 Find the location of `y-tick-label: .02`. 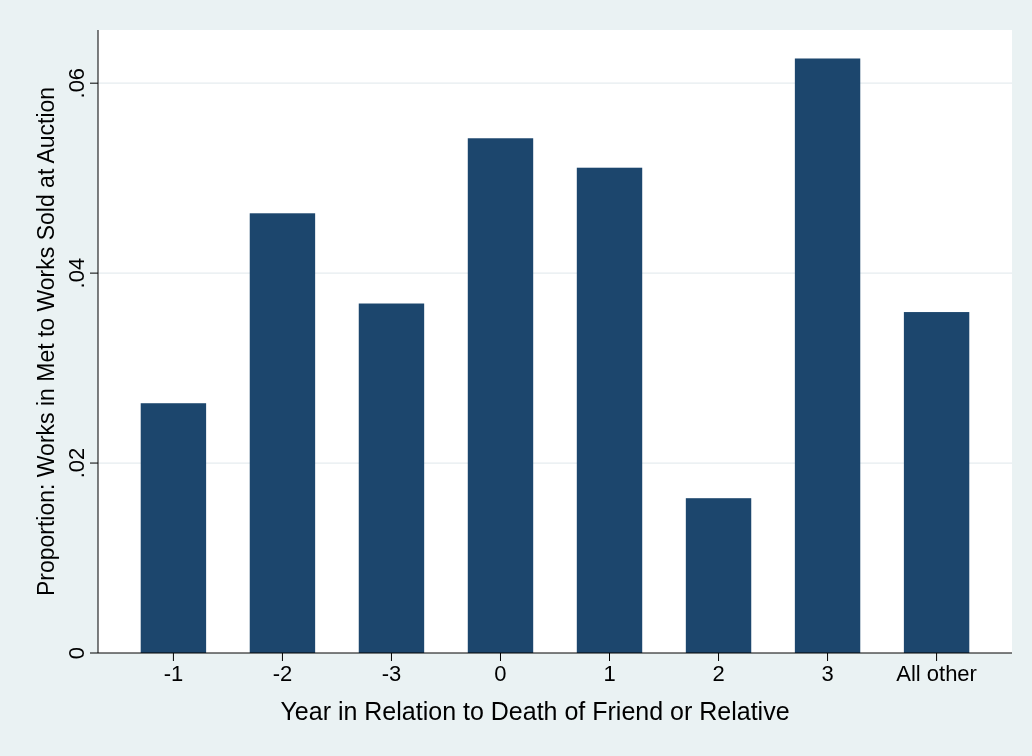

y-tick-label: .02 is located at coordinates (76, 463).